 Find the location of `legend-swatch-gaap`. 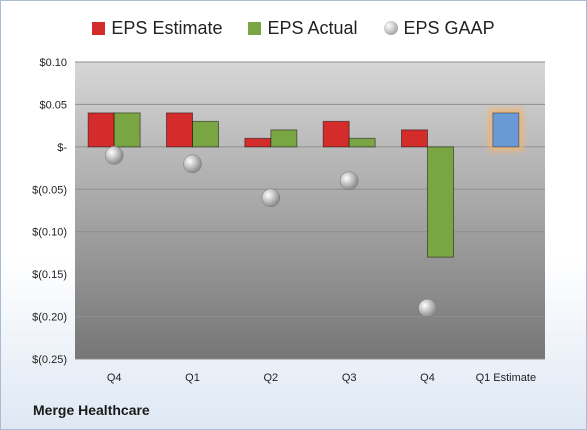

legend-swatch-gaap is located at coordinates (390, 28).